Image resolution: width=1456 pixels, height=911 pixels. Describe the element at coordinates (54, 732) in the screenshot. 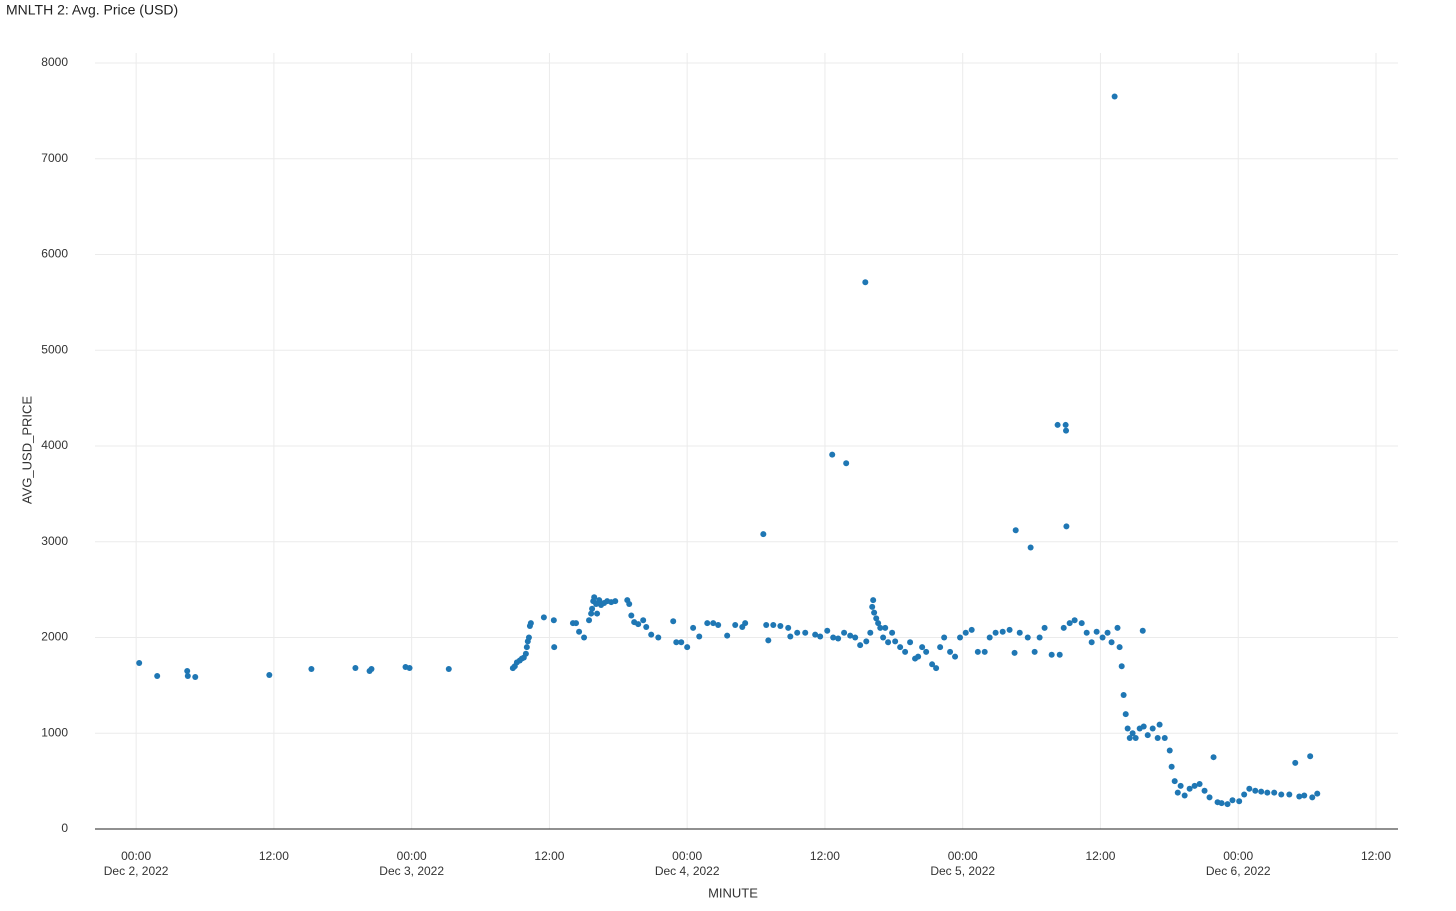

I see `y-tick-label: 1000` at that location.